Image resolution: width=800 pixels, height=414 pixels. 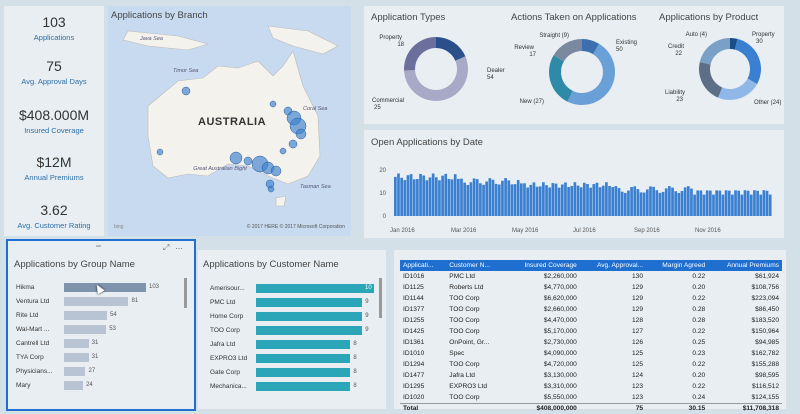 What do you see at coordinates (591, 353) in the screenshot?
I see `table-row: ID1010 Spec $4,090,000 125 0.23 $162,782` at bounding box center [591, 353].